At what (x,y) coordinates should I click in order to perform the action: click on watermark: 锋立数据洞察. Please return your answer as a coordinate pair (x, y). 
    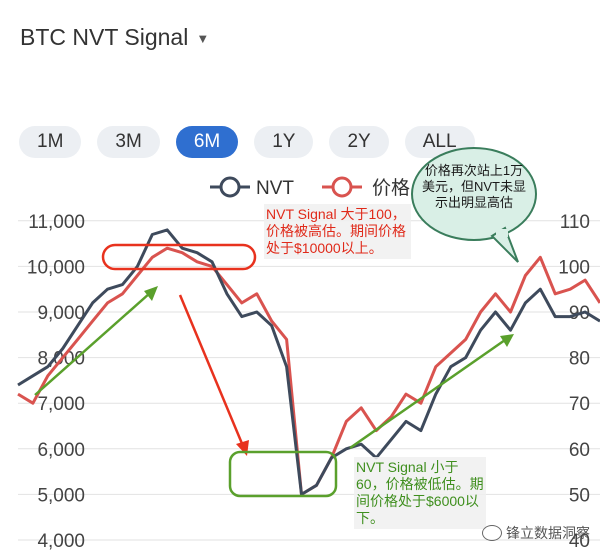
    Looking at the image, I should click on (536, 533).